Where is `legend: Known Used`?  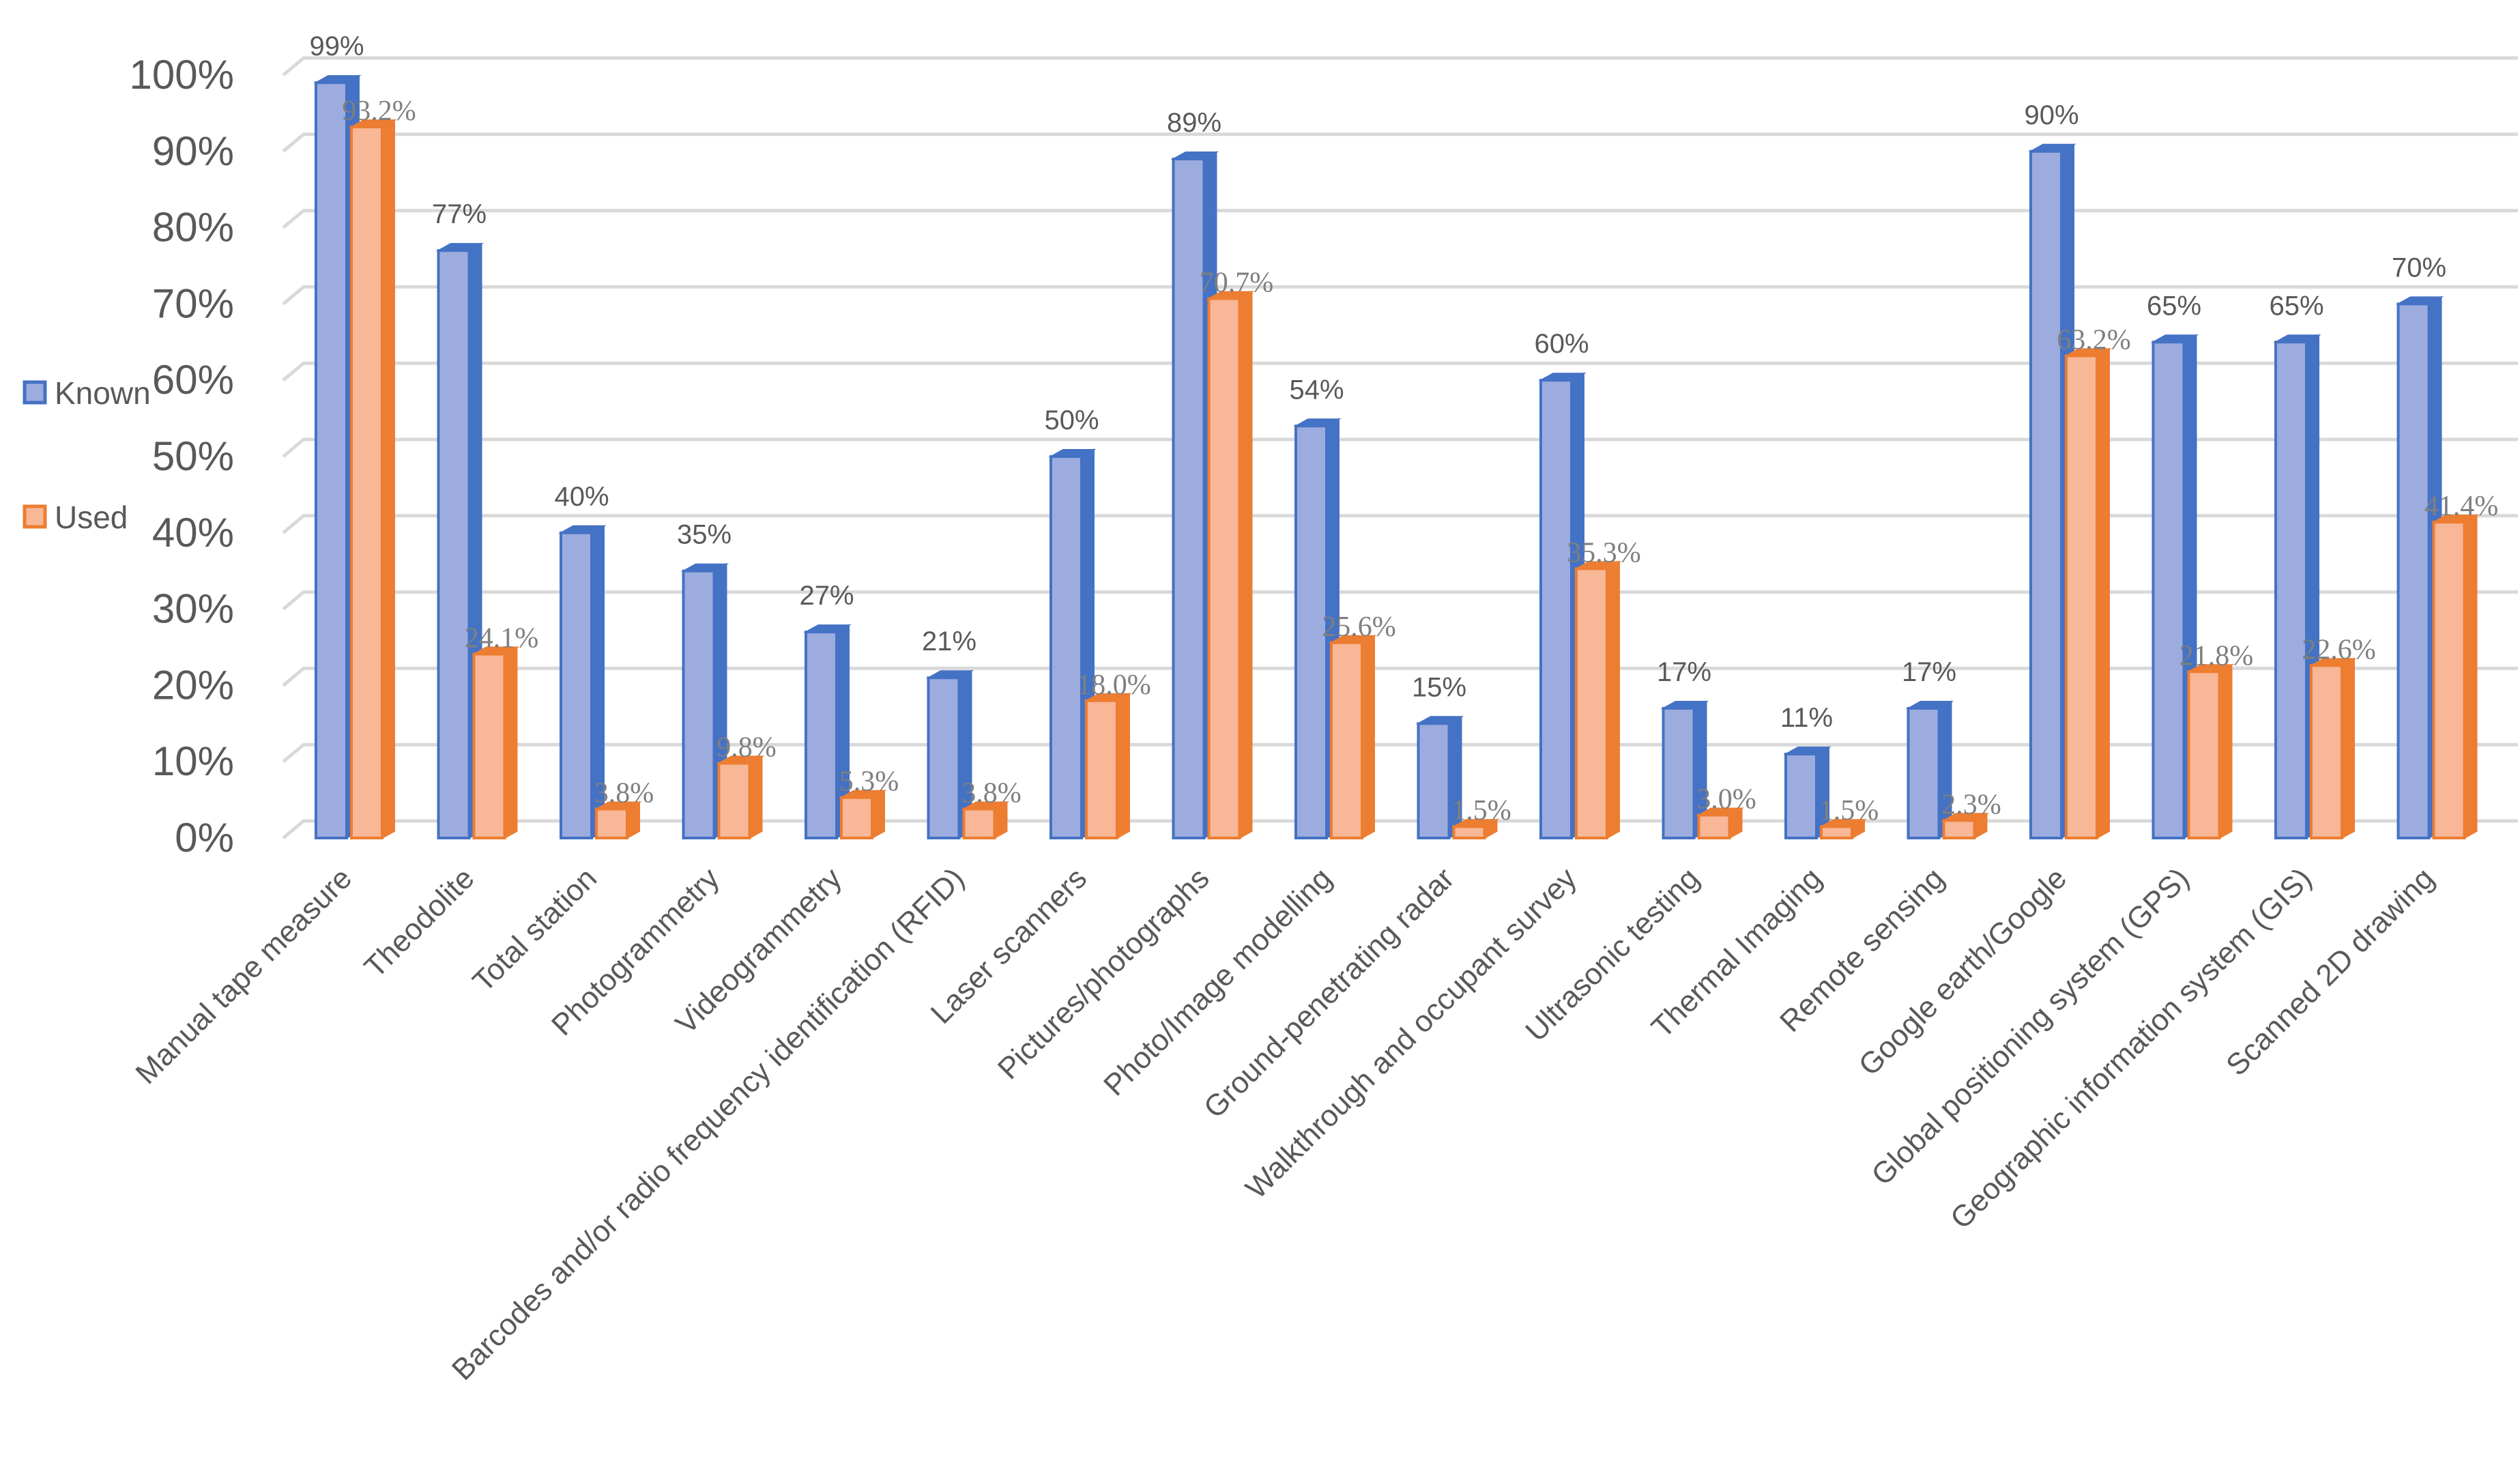 legend: Known Used is located at coordinates (87, 455).